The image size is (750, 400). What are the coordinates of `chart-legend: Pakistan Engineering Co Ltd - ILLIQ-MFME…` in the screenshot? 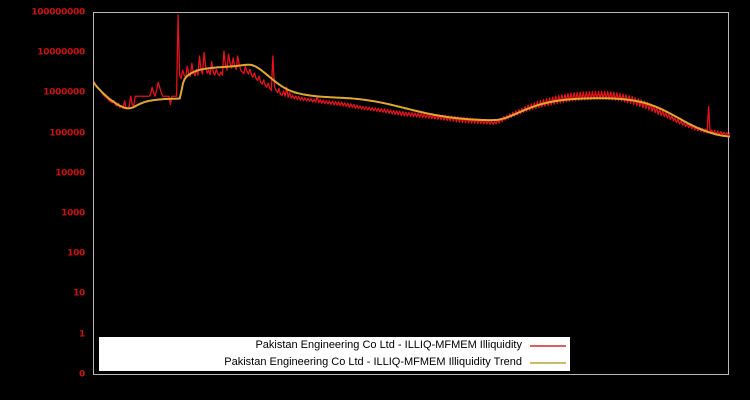 It's located at (334, 354).